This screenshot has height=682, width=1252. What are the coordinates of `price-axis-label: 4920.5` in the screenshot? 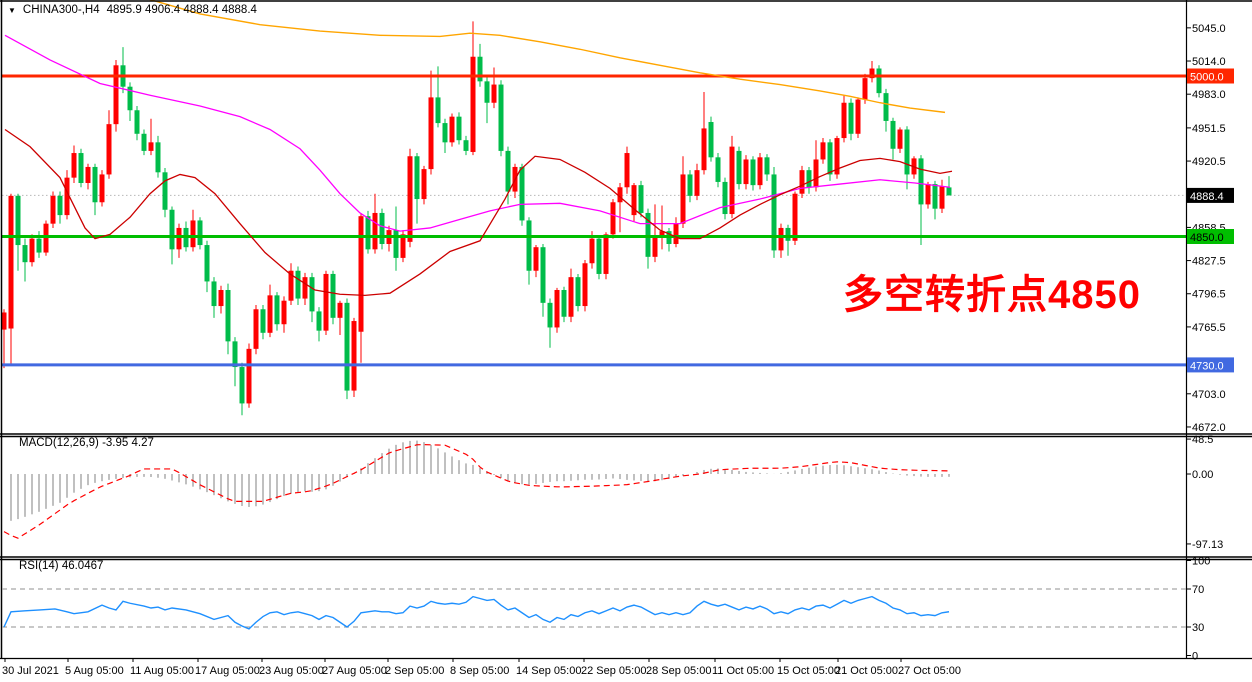 It's located at (1209, 162).